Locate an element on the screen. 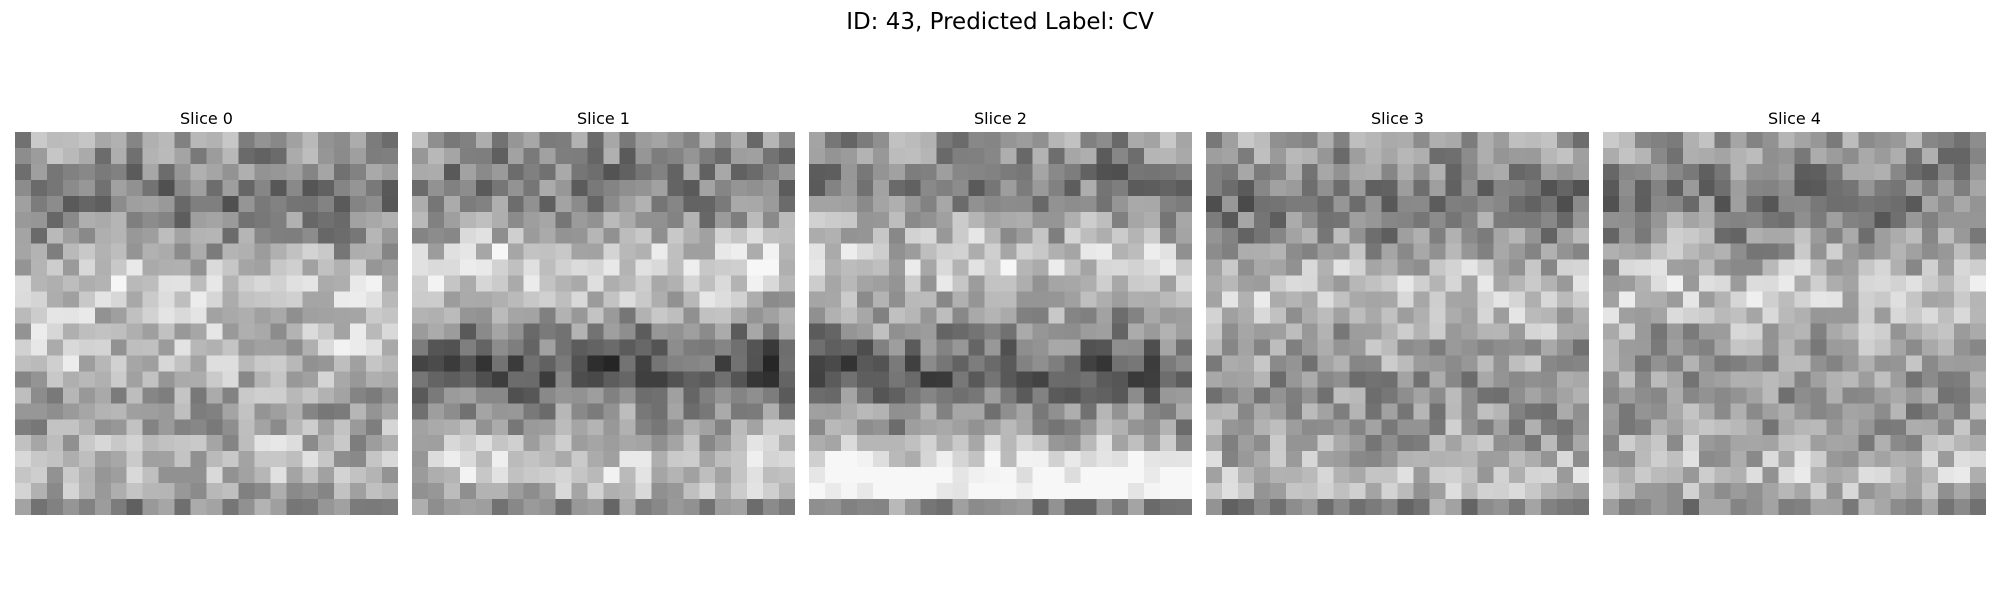 The height and width of the screenshot is (600, 2000). slice-title-2: Slice 2 is located at coordinates (1000, 118).